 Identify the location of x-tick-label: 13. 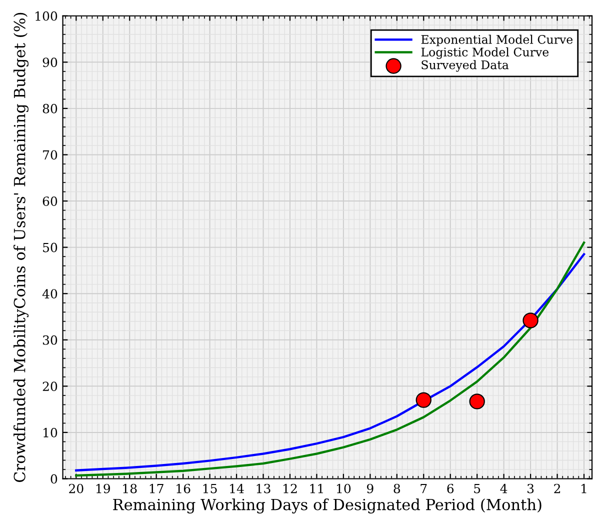
(263, 489).